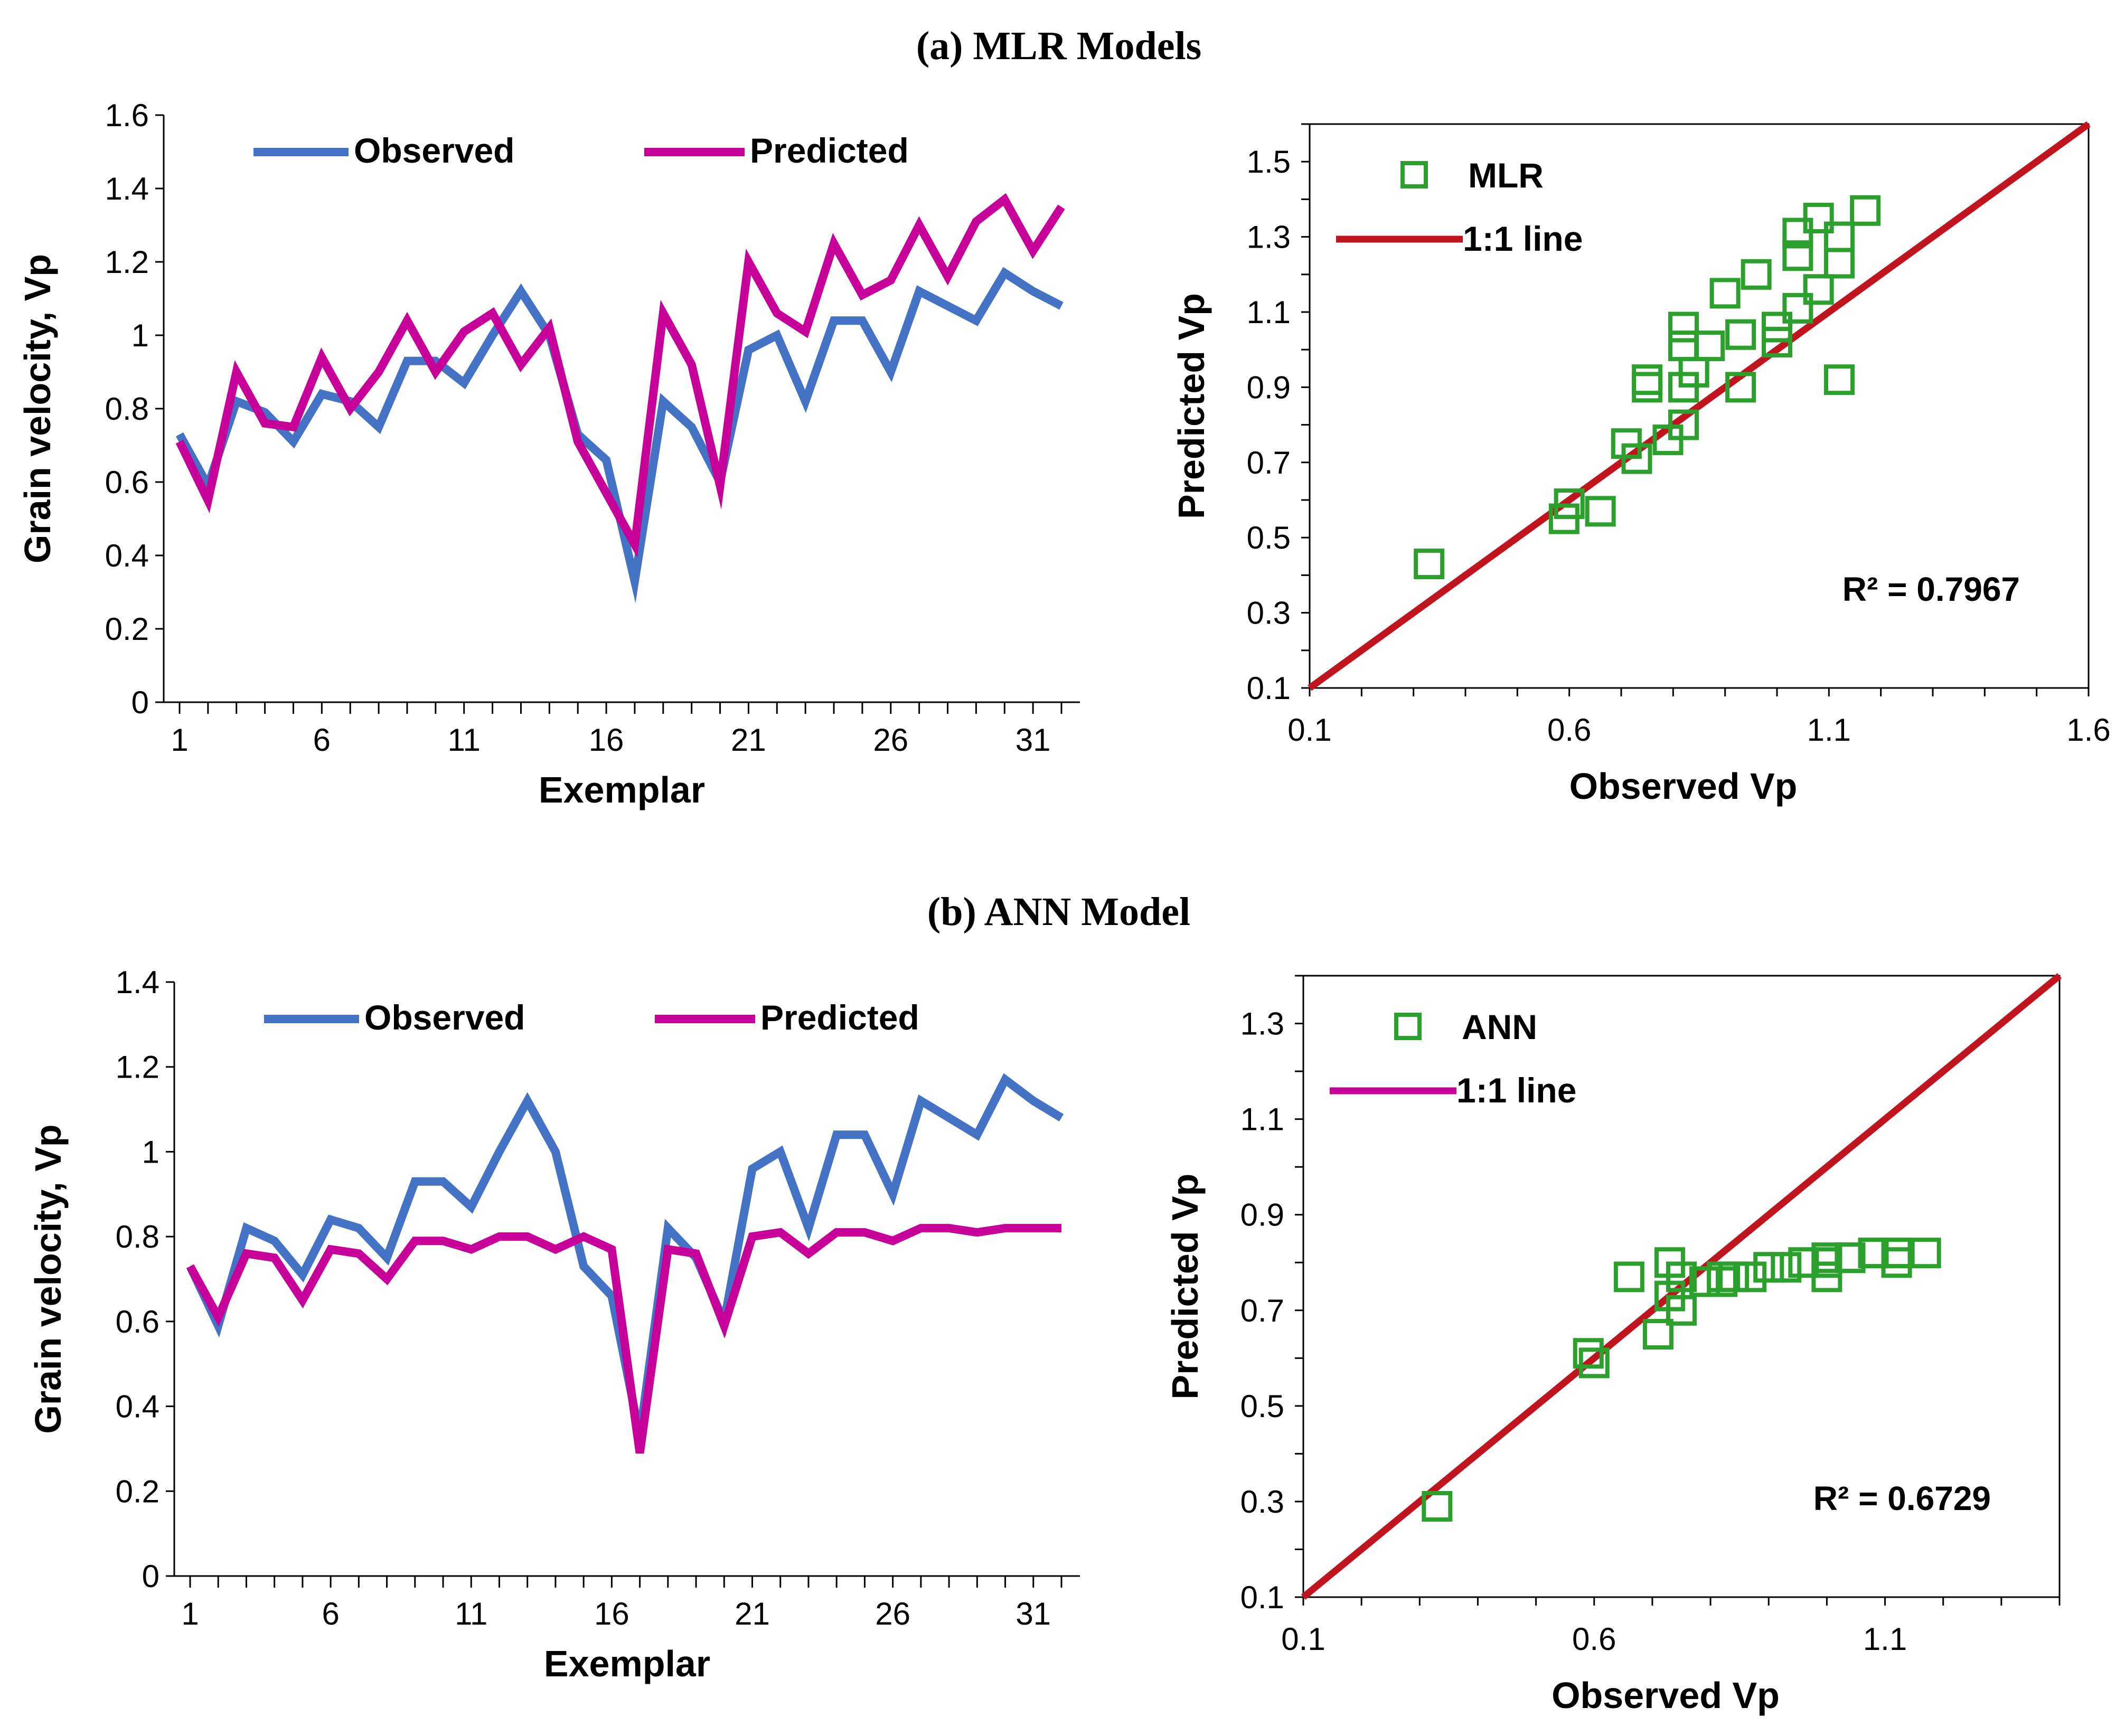  What do you see at coordinates (127, 409) in the screenshot?
I see `y-tick-label: 0.8` at bounding box center [127, 409].